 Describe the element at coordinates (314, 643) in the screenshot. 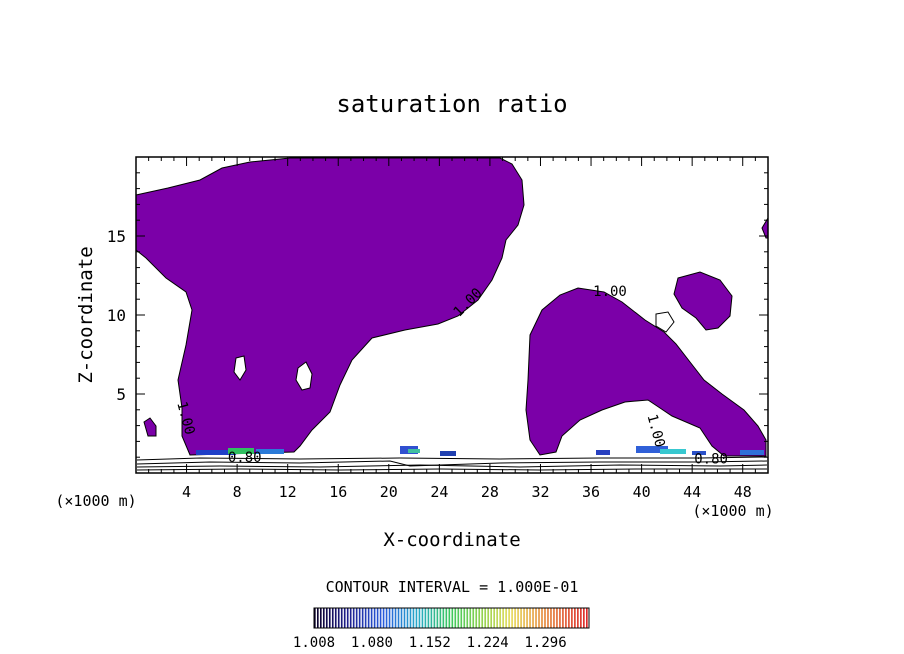

I see `colorbar-tick-label: 1.008` at that location.